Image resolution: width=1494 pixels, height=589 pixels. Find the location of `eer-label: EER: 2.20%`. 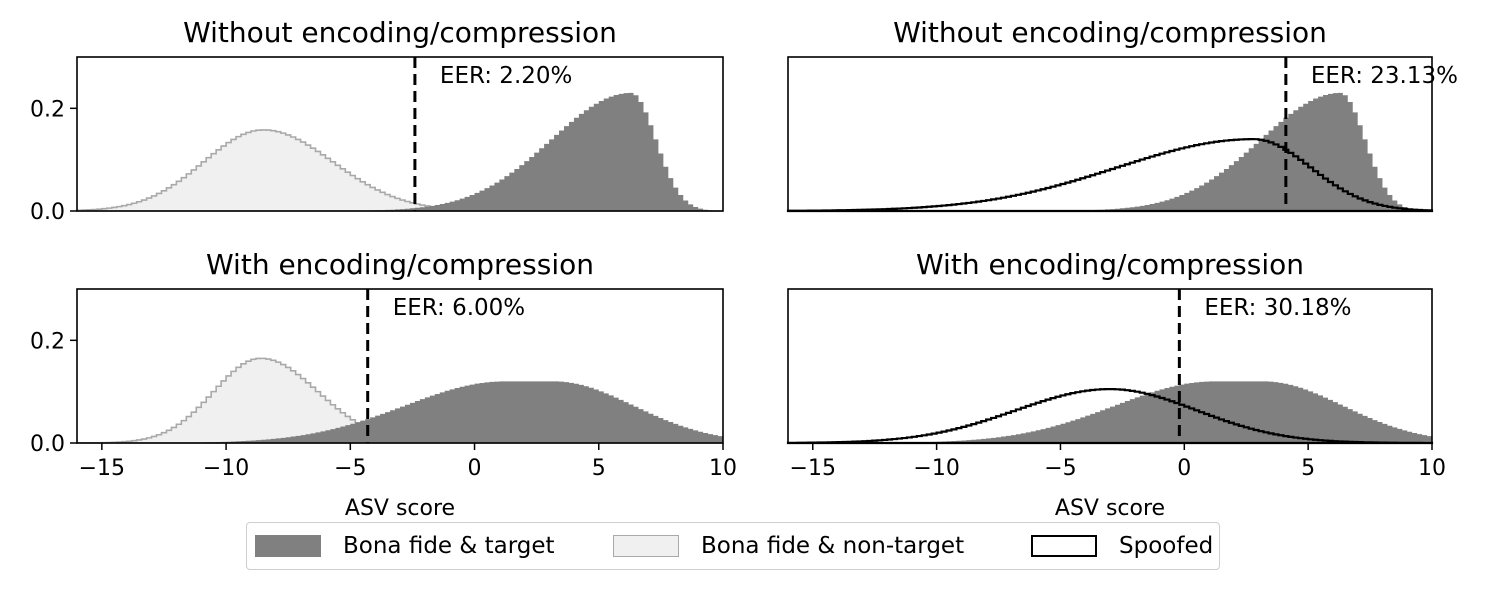

eer-label: EER: 2.20% is located at coordinates (506, 76).